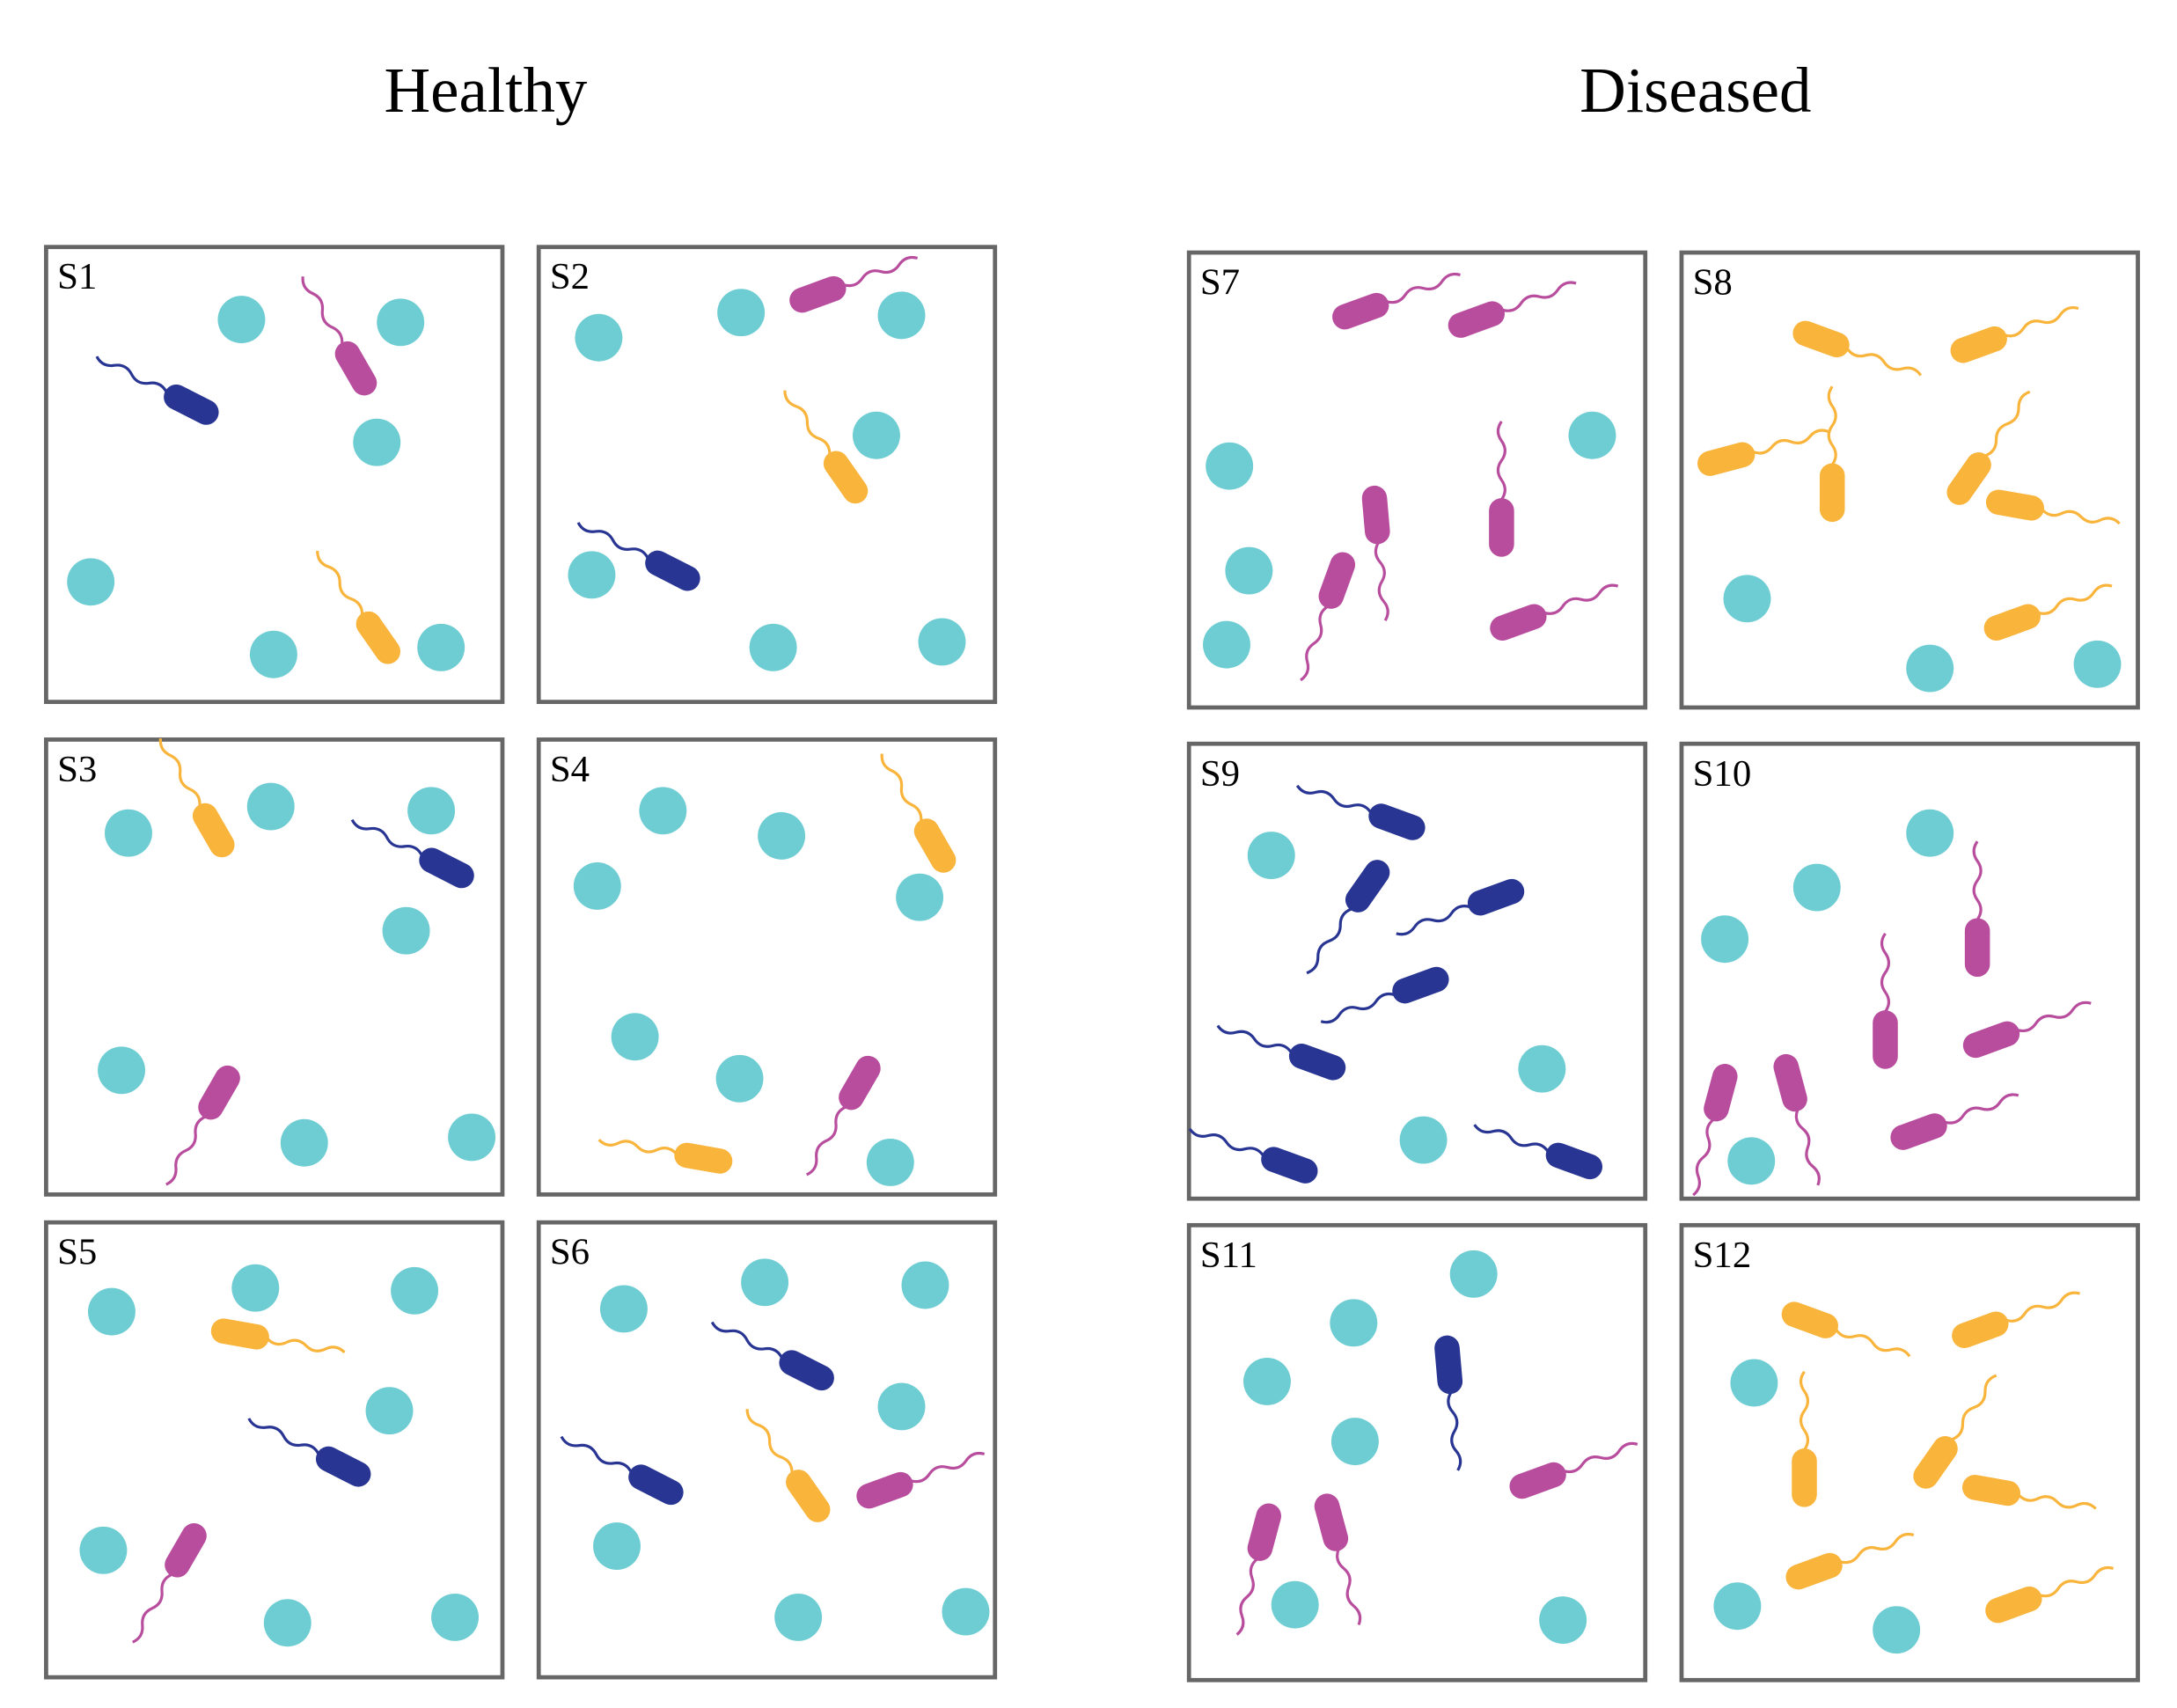 This screenshot has width=2177, height=1708. I want to click on group-title: Diseased, so click(1695, 90).